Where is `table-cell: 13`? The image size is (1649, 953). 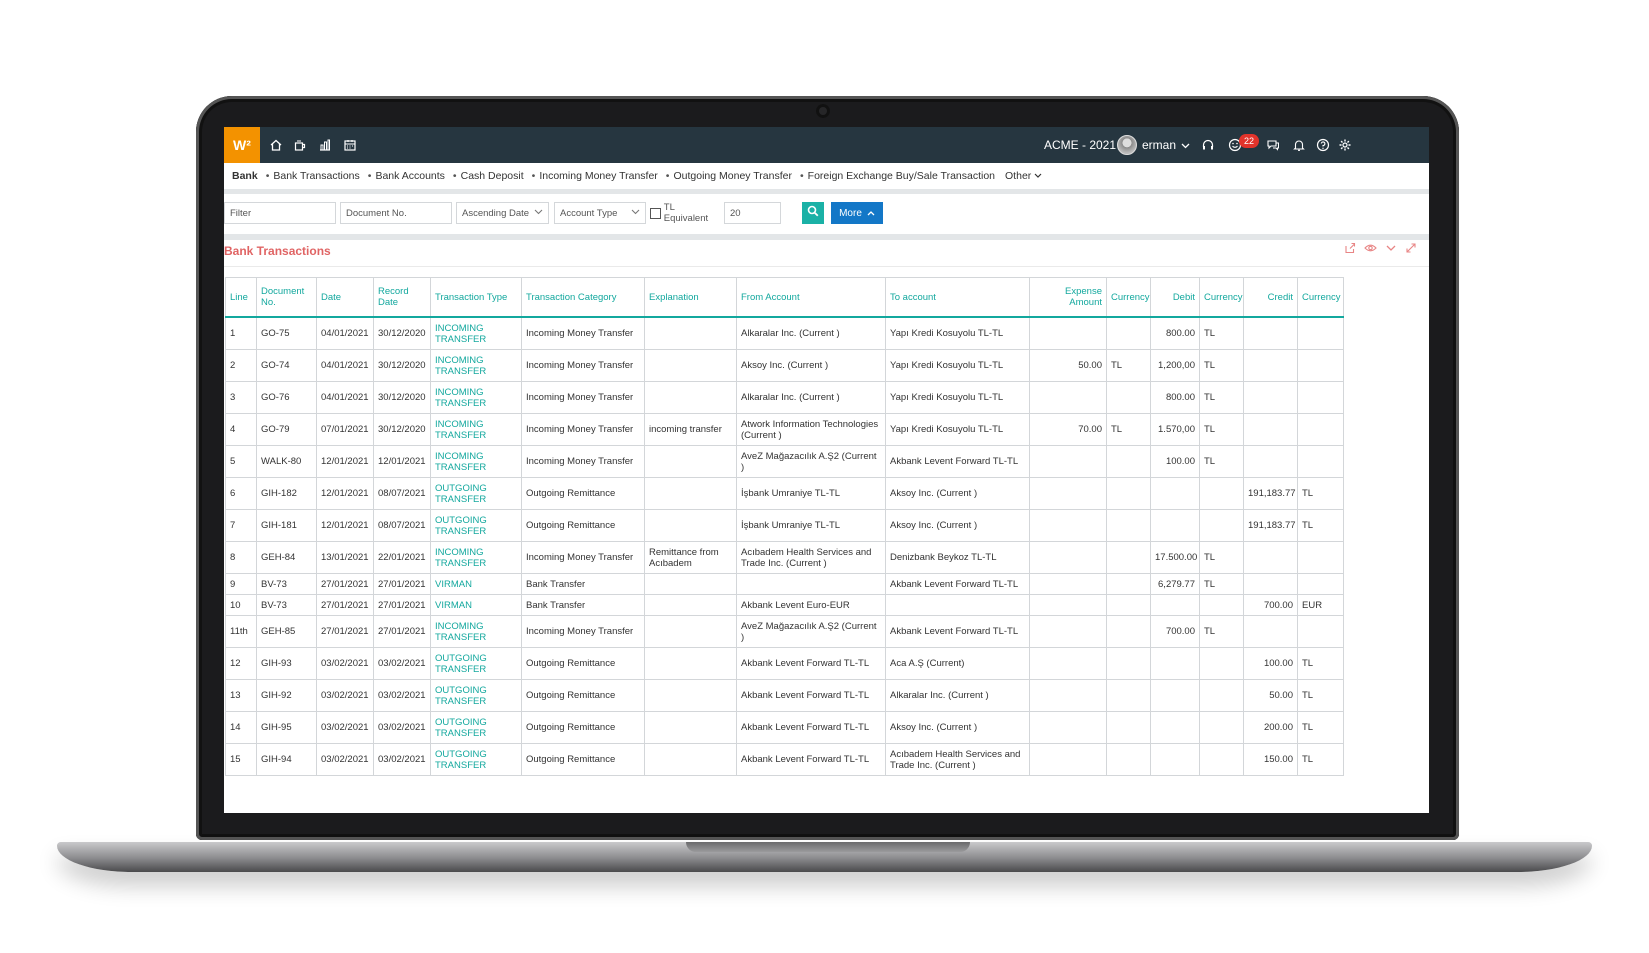 table-cell: 13 is located at coordinates (241, 695).